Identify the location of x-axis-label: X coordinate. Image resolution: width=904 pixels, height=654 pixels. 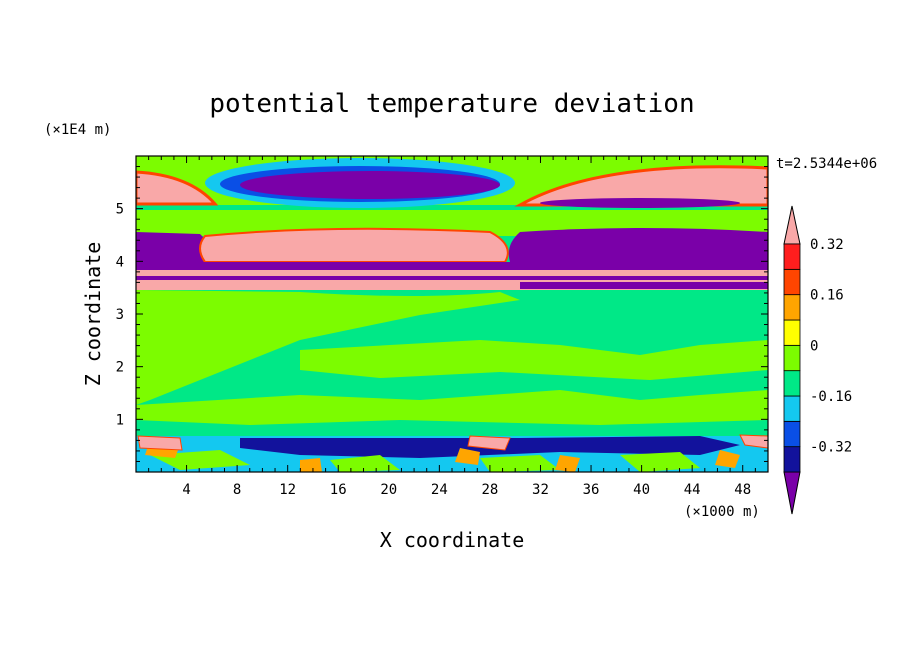
(452, 540).